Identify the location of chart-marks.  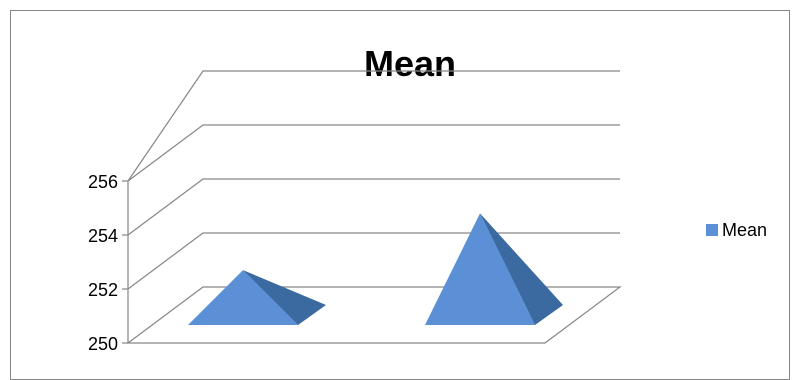
(375, 269).